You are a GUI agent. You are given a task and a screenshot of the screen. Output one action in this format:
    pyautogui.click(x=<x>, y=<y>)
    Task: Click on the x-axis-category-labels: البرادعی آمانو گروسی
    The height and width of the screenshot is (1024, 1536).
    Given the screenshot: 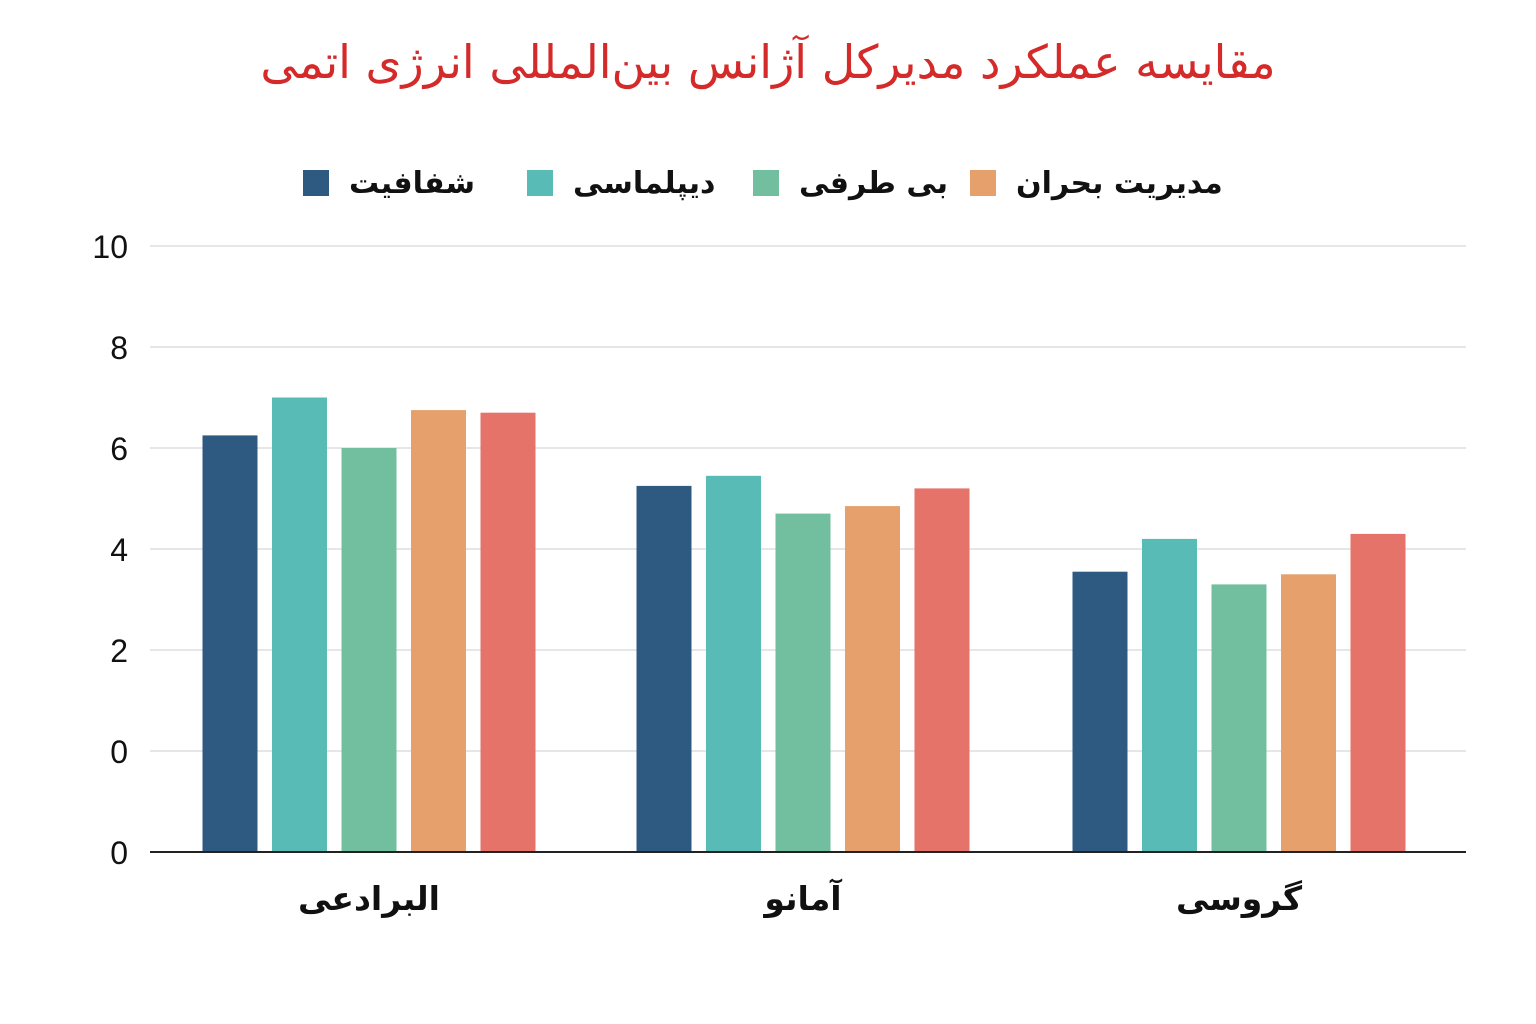 What is the action you would take?
    pyautogui.click(x=800, y=898)
    